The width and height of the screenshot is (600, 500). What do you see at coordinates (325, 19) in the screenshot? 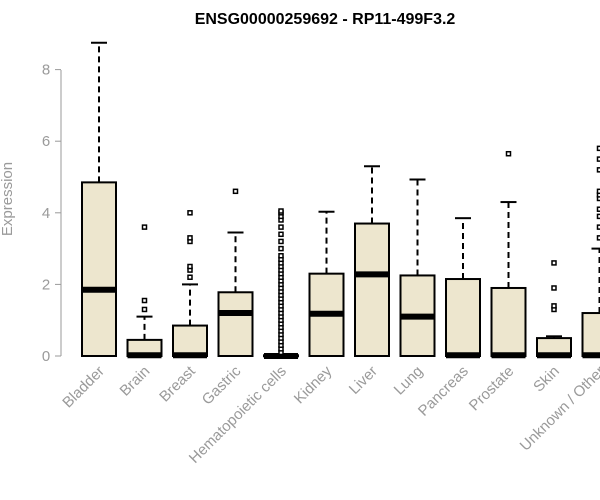
I see `chart-title: ENSG00000259692 - RP11-499F3.2` at bounding box center [325, 19].